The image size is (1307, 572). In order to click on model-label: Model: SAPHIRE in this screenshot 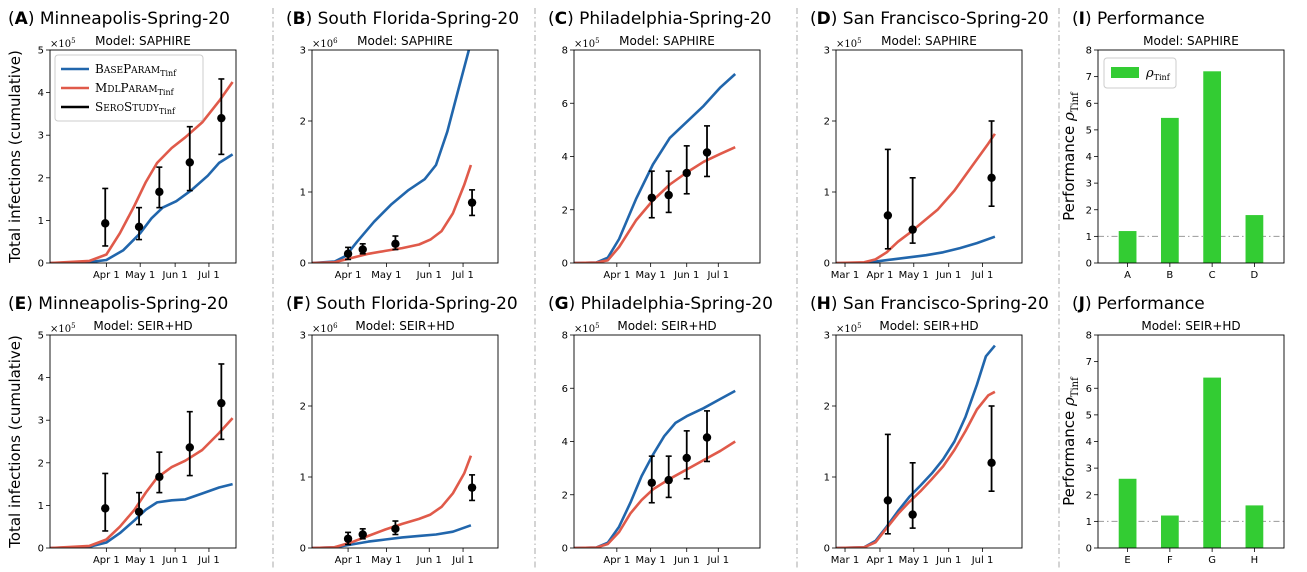, I will do `click(929, 41)`.